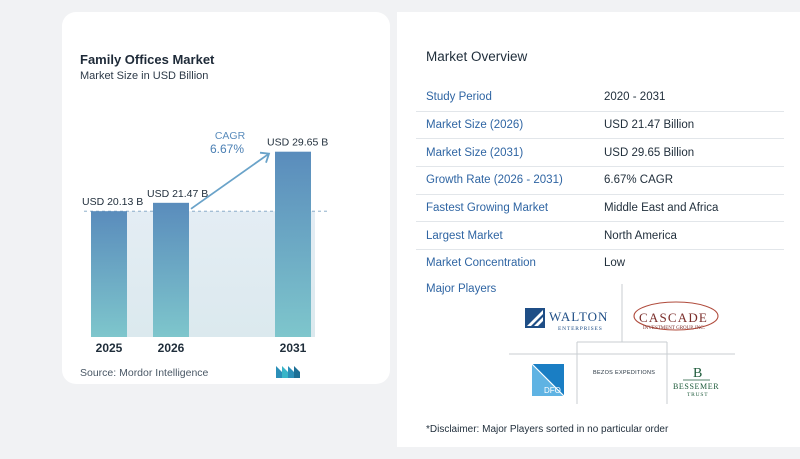 The width and height of the screenshot is (800, 459). What do you see at coordinates (109, 274) in the screenshot?
I see `bar-2025` at bounding box center [109, 274].